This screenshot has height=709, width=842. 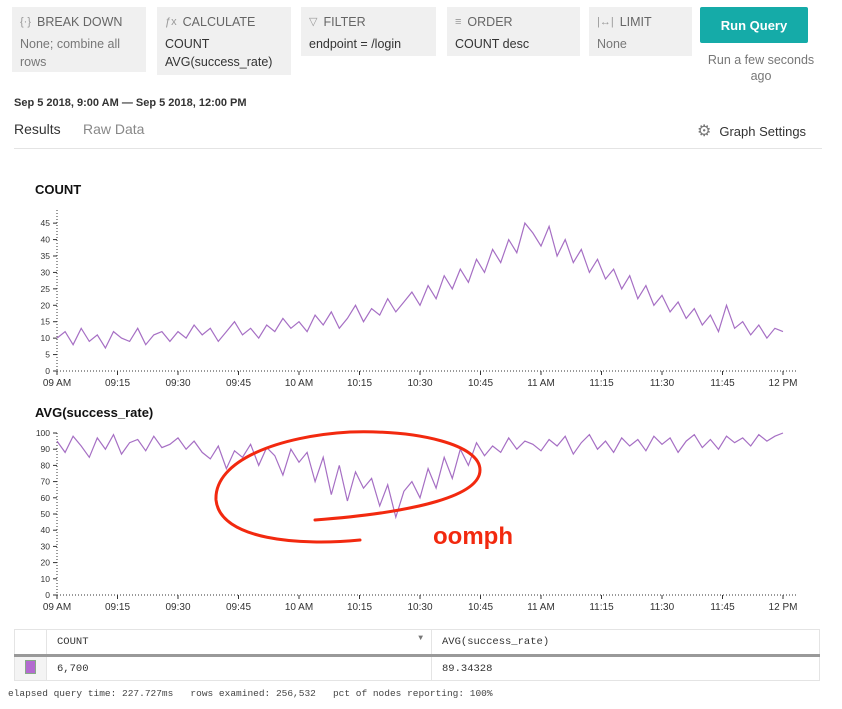 I want to click on tab-results: Results, so click(x=37, y=129).